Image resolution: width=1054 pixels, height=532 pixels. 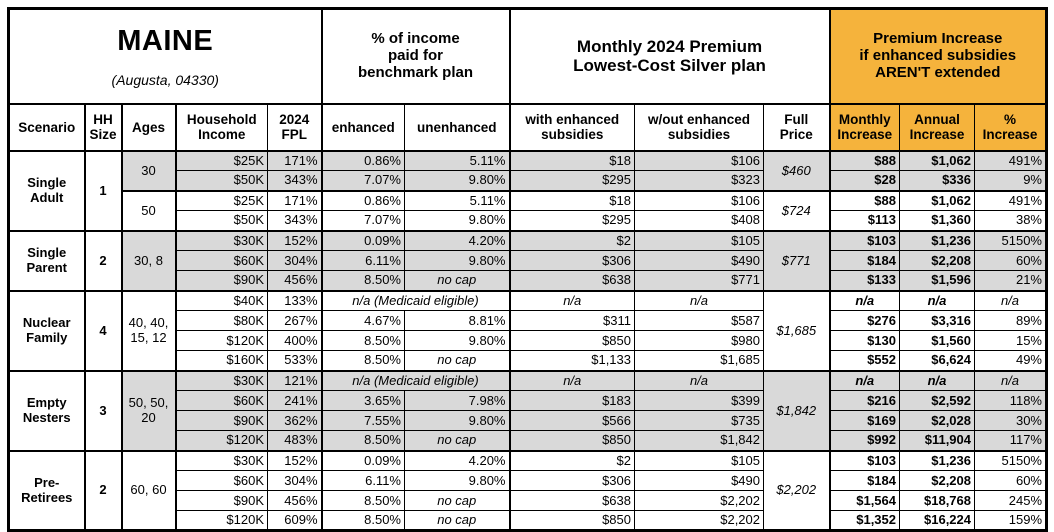 What do you see at coordinates (221, 361) in the screenshot?
I see `cell-income: $160K` at bounding box center [221, 361].